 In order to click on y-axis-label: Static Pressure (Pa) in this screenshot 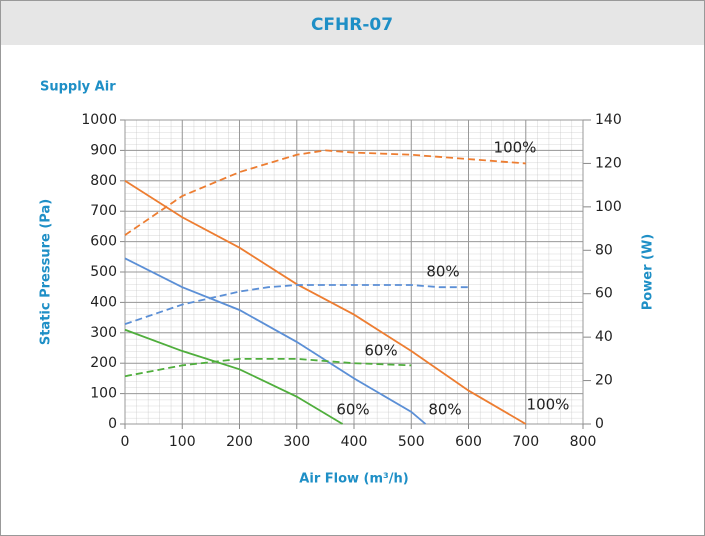, I will do `click(46, 272)`.